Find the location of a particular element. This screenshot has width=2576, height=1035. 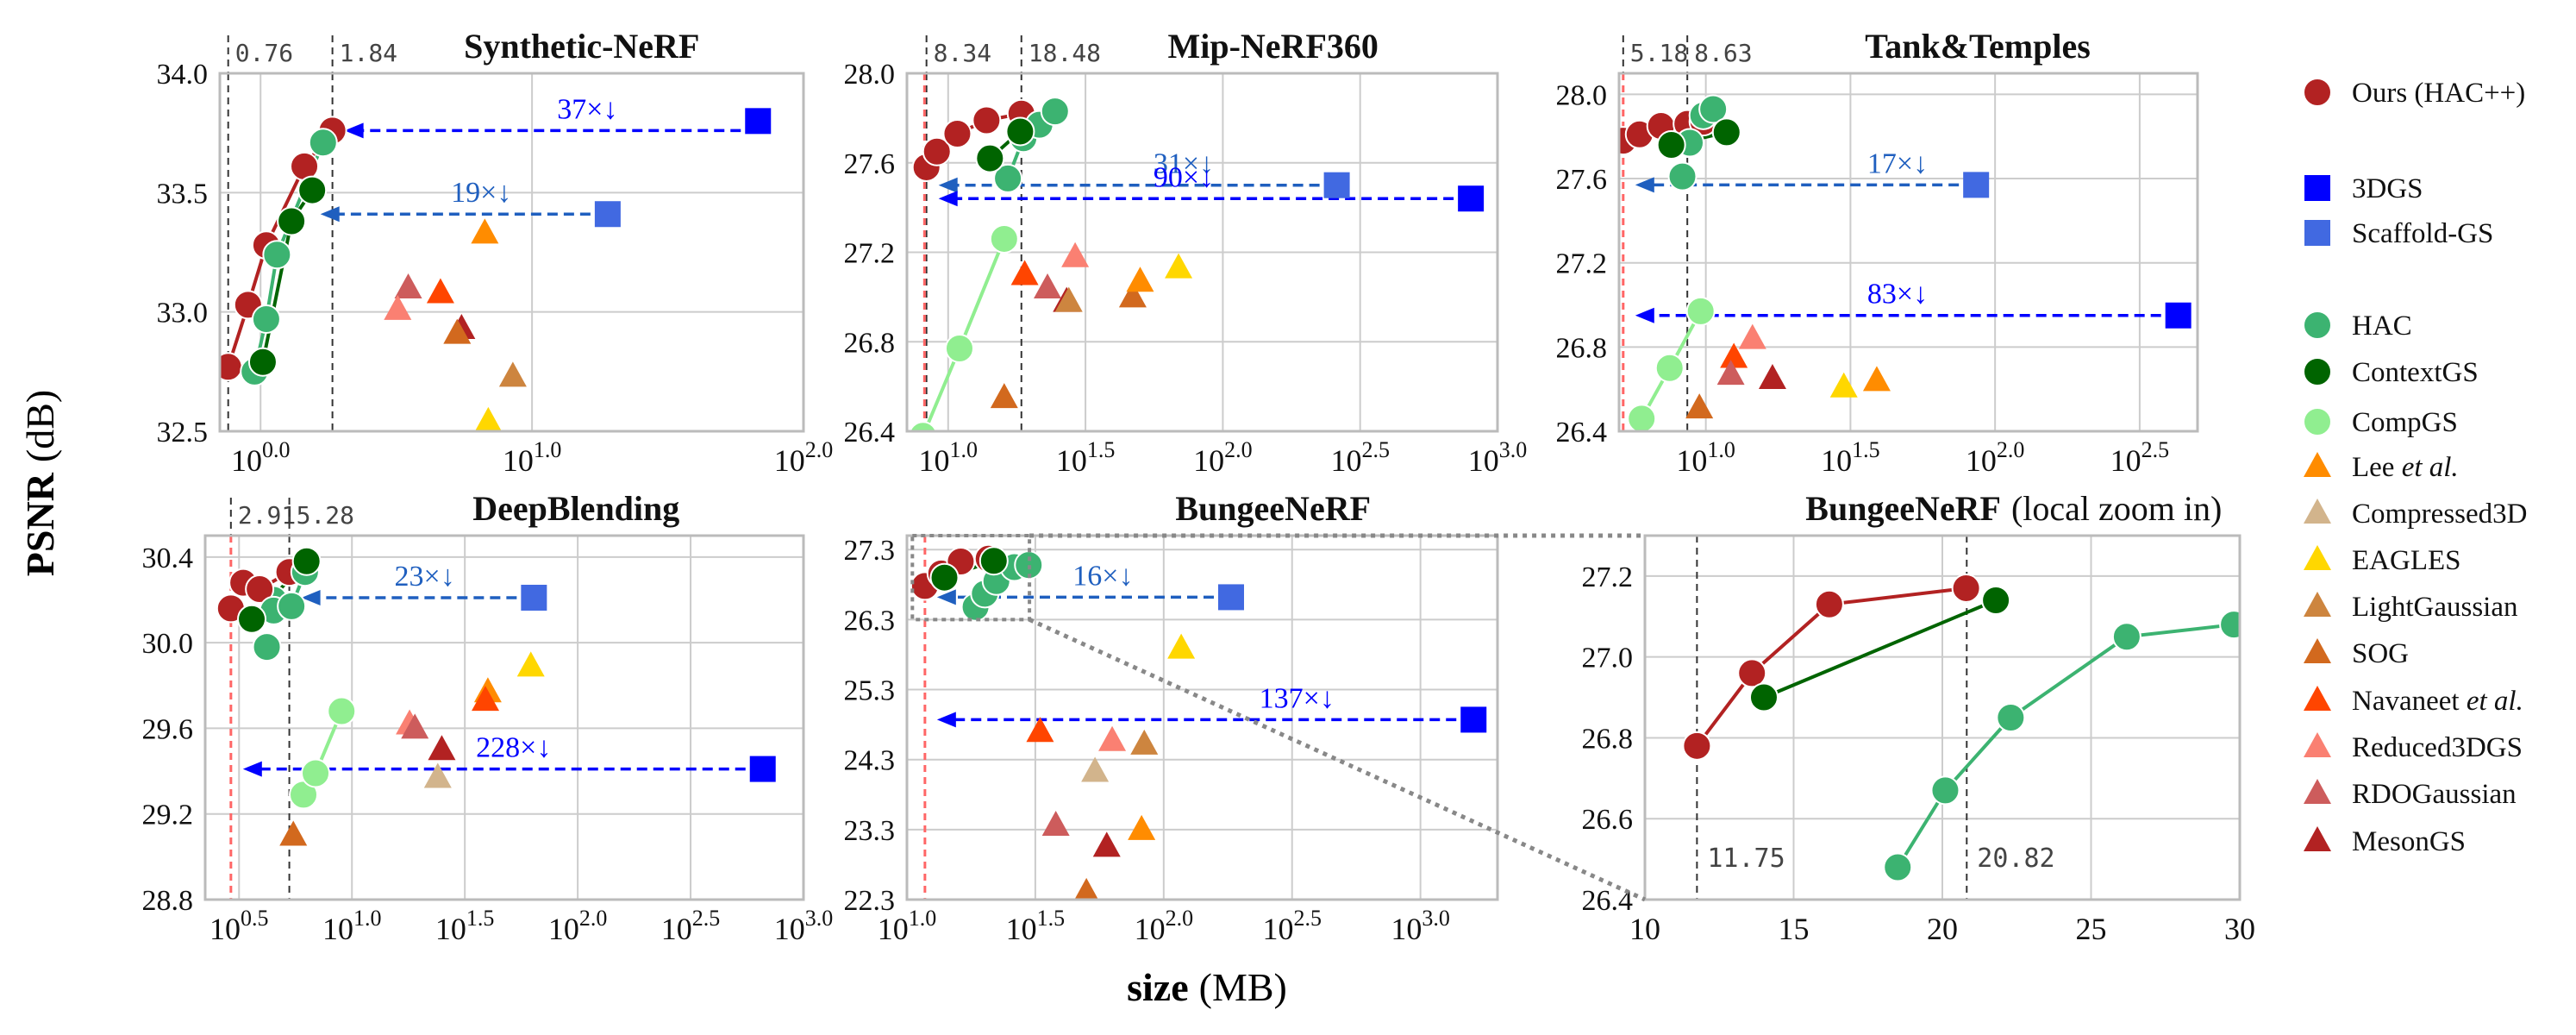

legend-label-main: RDOGaussian is located at coordinates (2434, 795).